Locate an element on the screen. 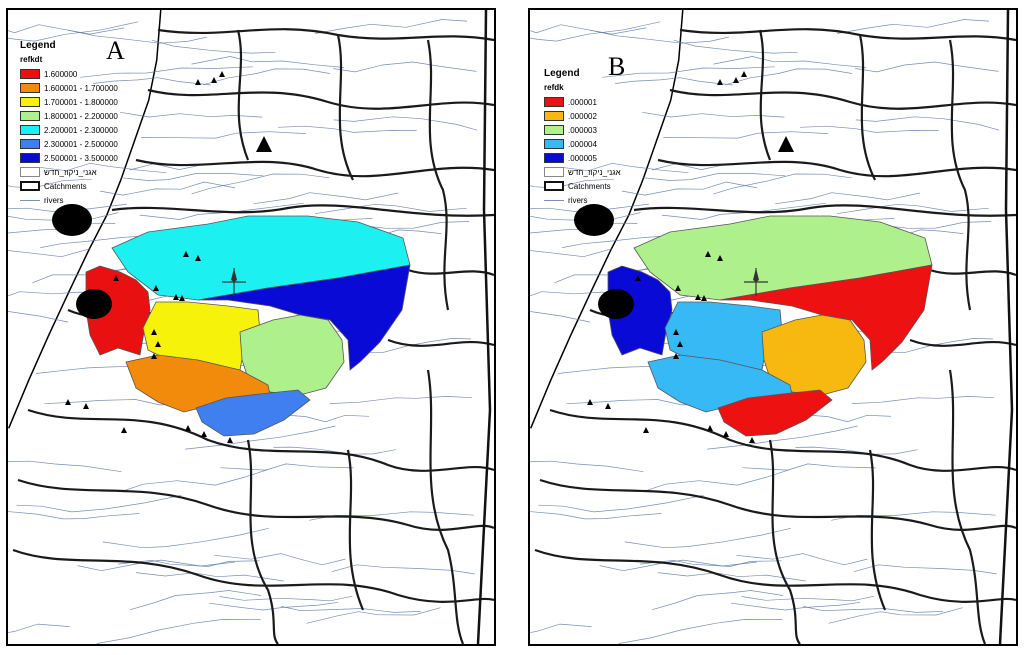 Image resolution: width=1024 pixels, height=655 pixels. legend-label: 2.500001 - 3.500000 is located at coordinates (81, 158).